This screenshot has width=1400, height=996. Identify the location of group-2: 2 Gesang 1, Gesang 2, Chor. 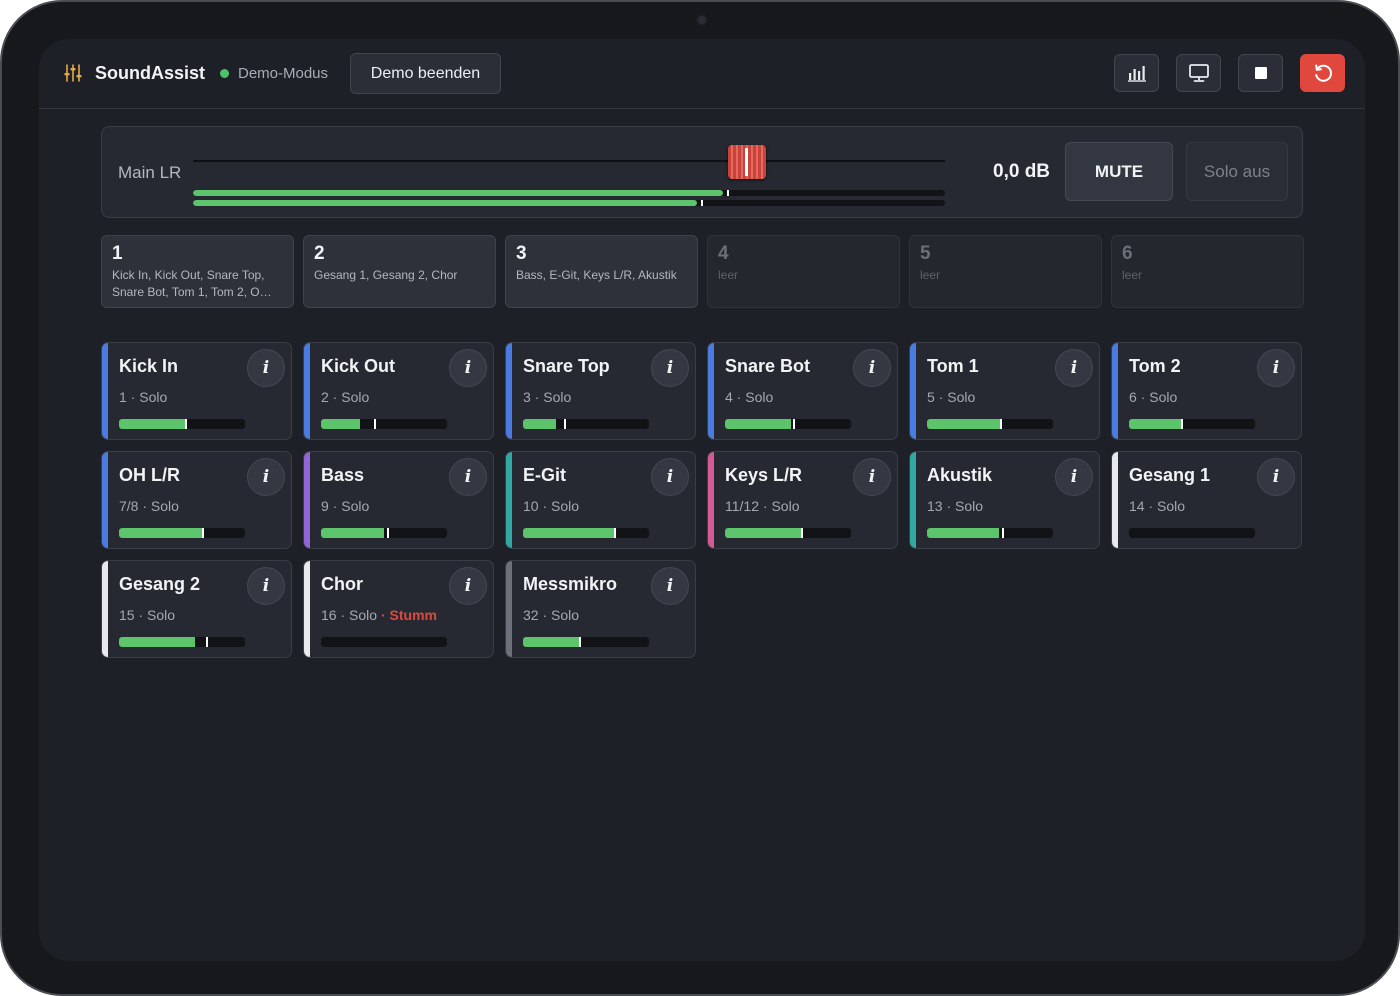
(399, 271).